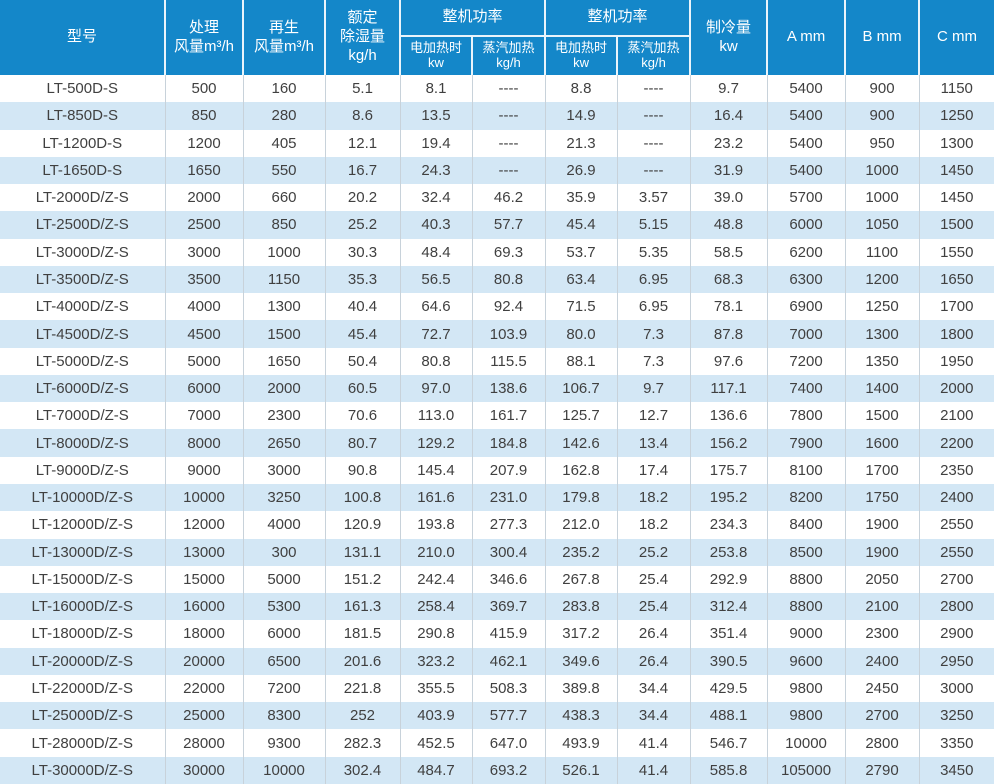 This screenshot has width=994, height=784. Describe the element at coordinates (728, 497) in the screenshot. I see `value-cell: 195.2` at that location.